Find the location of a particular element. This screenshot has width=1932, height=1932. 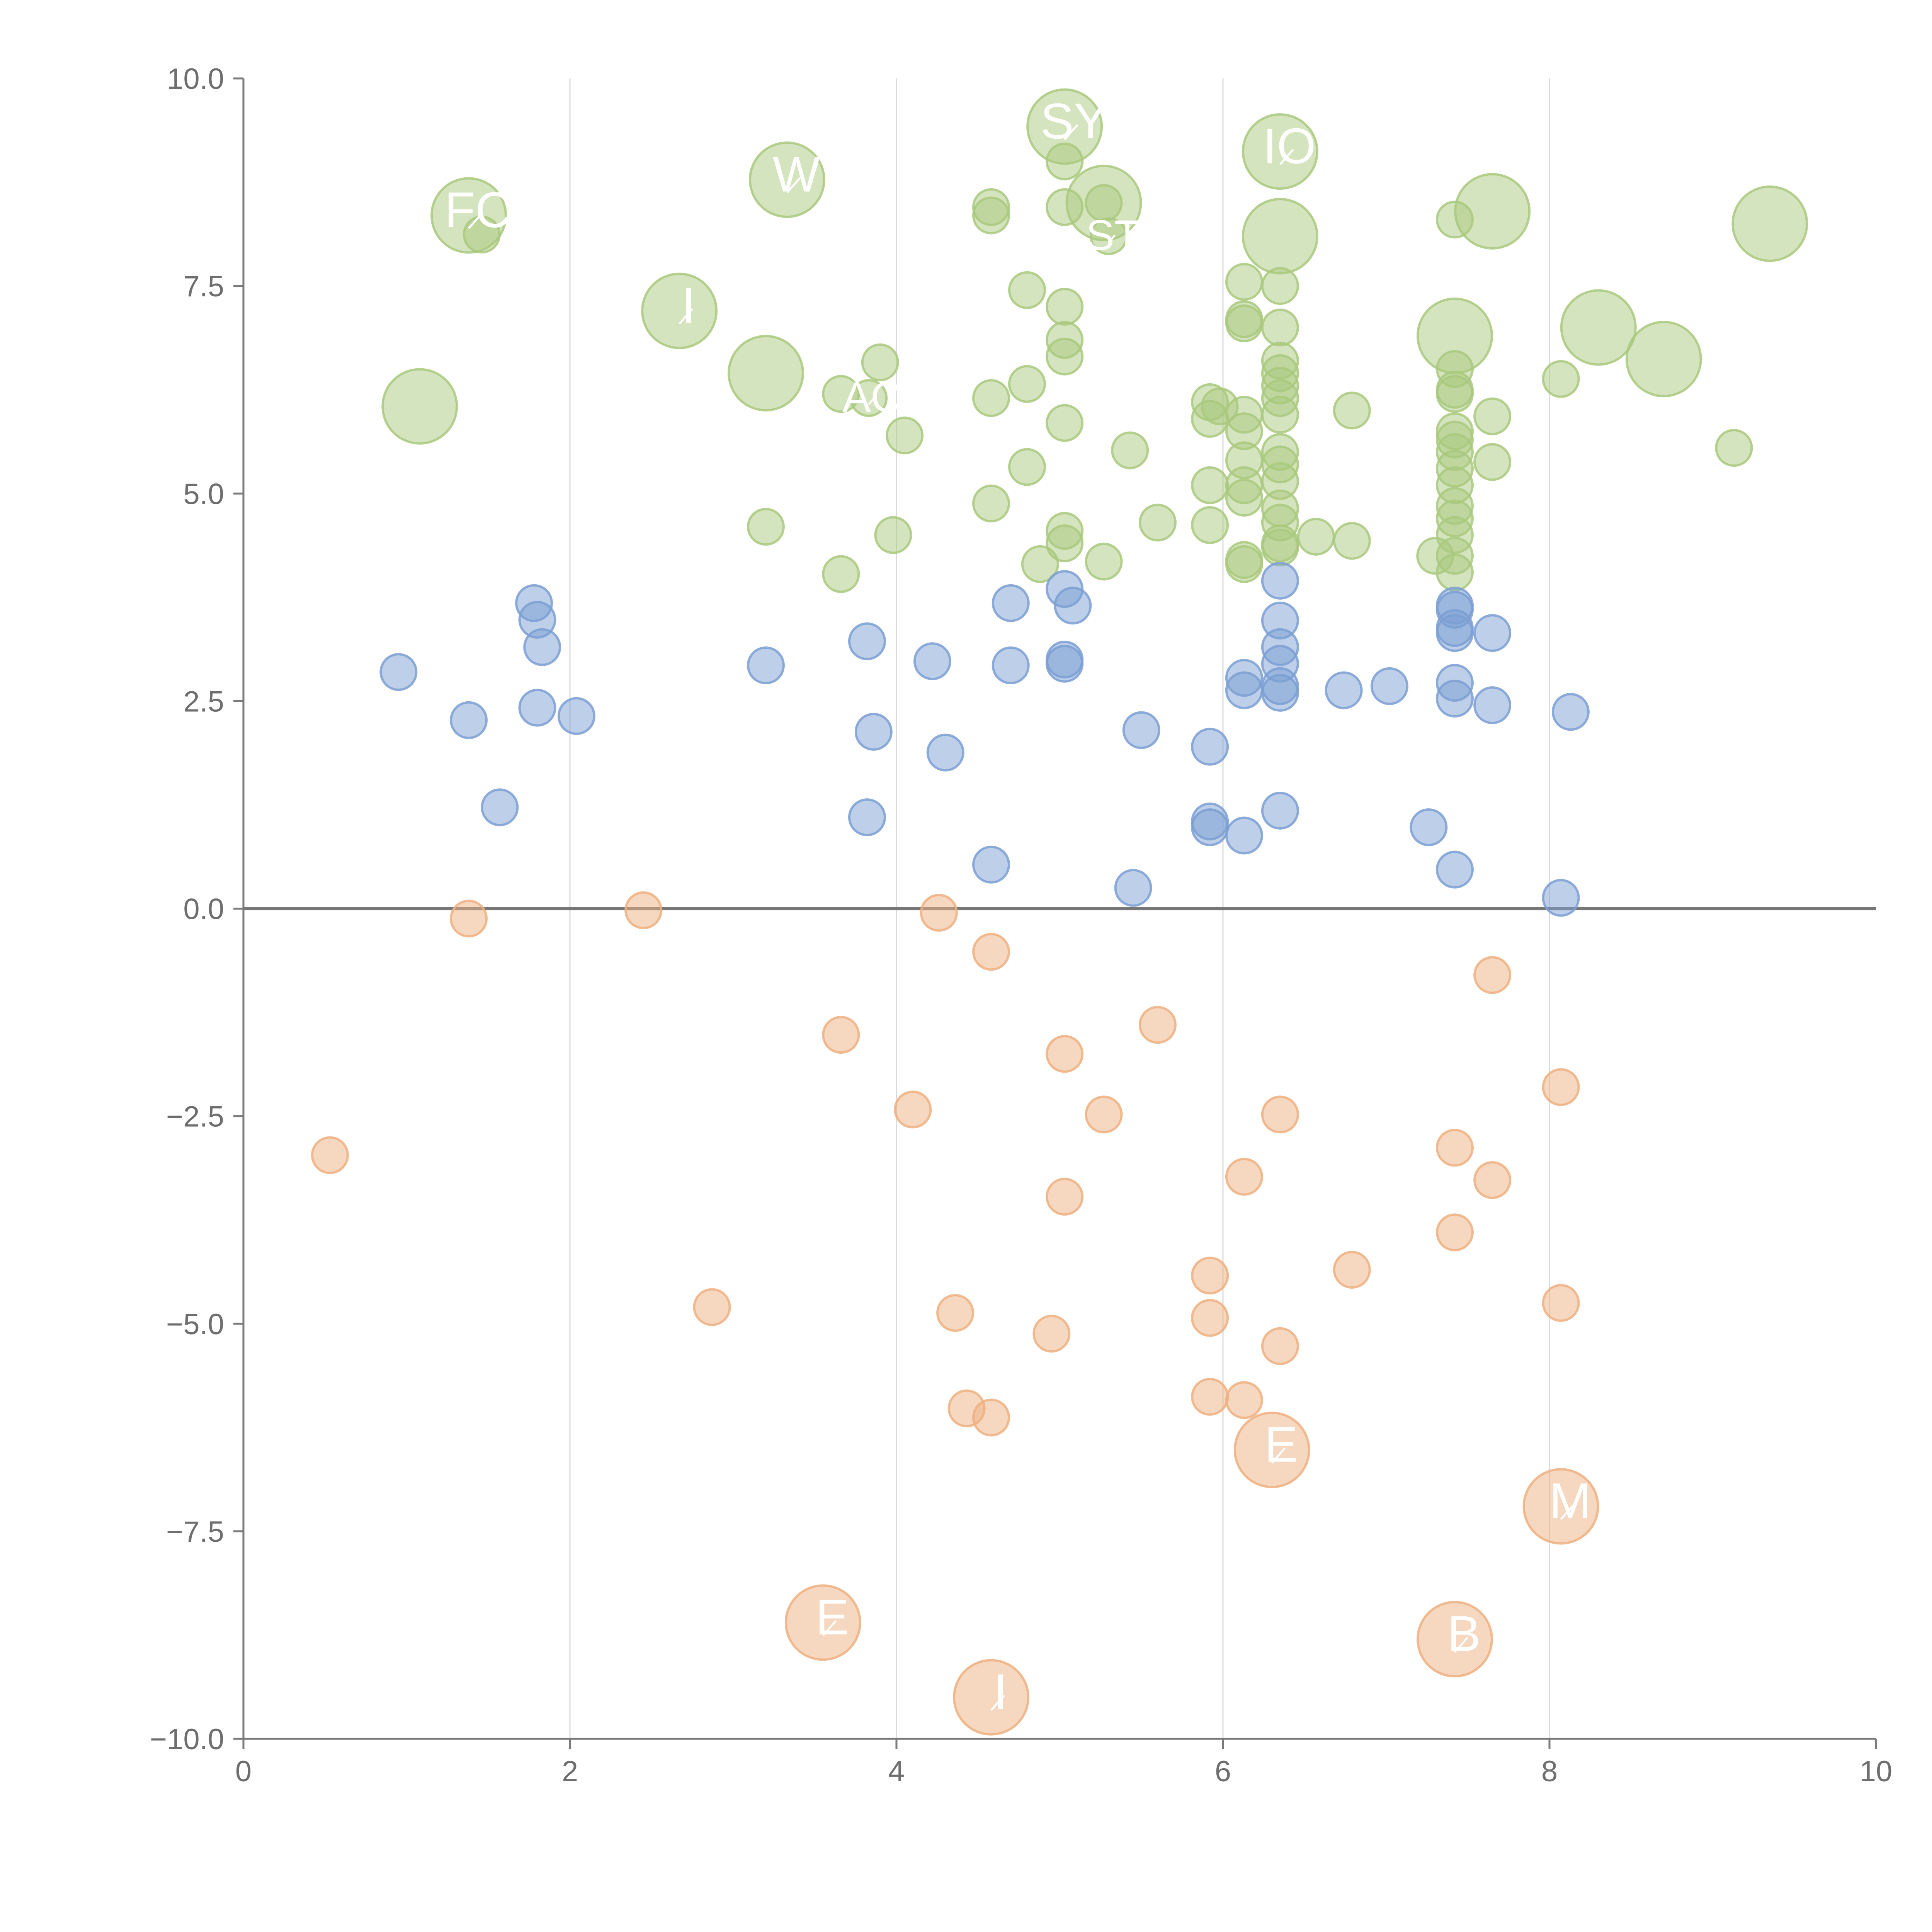

y-tick-label: −2.5 is located at coordinates (195, 1116).